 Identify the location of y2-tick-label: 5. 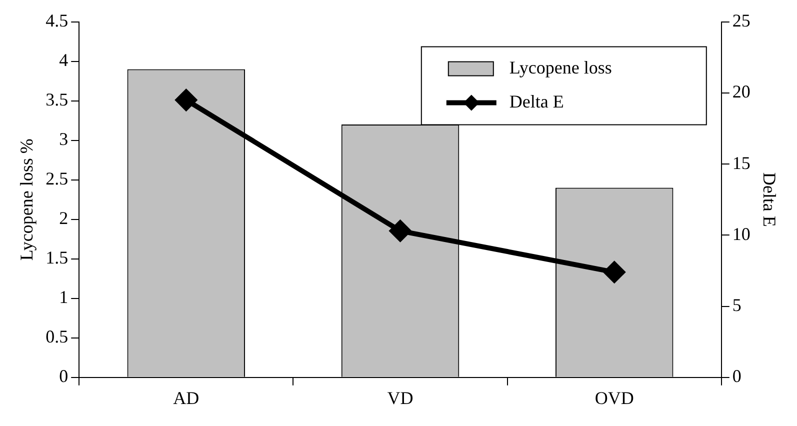
(737, 305).